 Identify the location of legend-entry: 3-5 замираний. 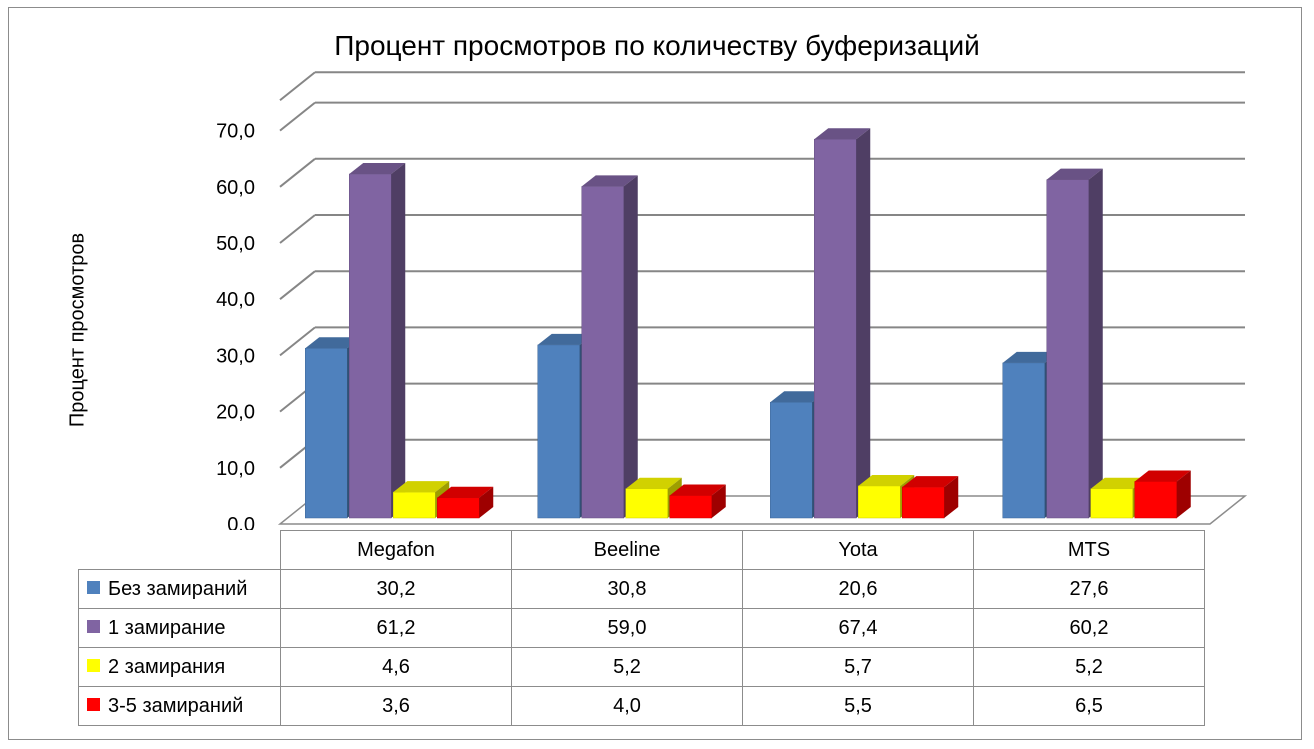
(179, 706).